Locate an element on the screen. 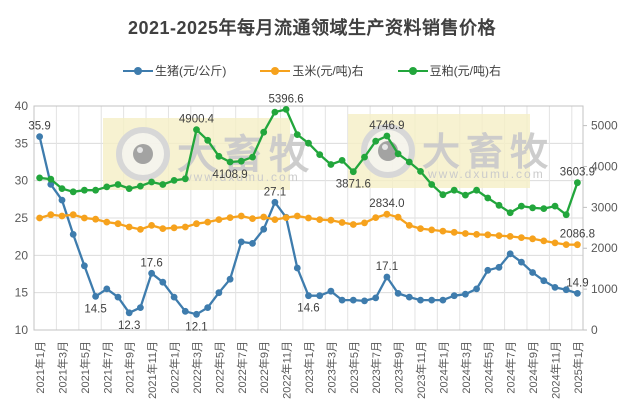 Image resolution: width=624 pixels, height=407 pixels. svg-text: 2024年7月 is located at coordinates (511, 367).